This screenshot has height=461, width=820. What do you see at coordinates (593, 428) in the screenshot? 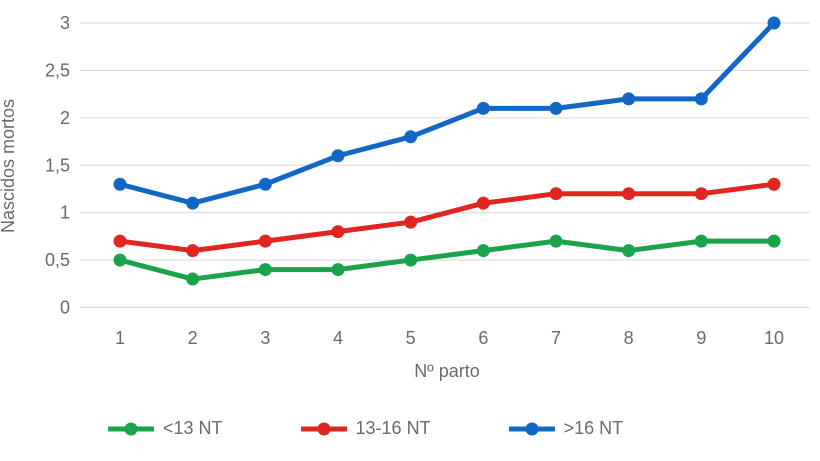
I see `legend-label: >16 NT` at bounding box center [593, 428].